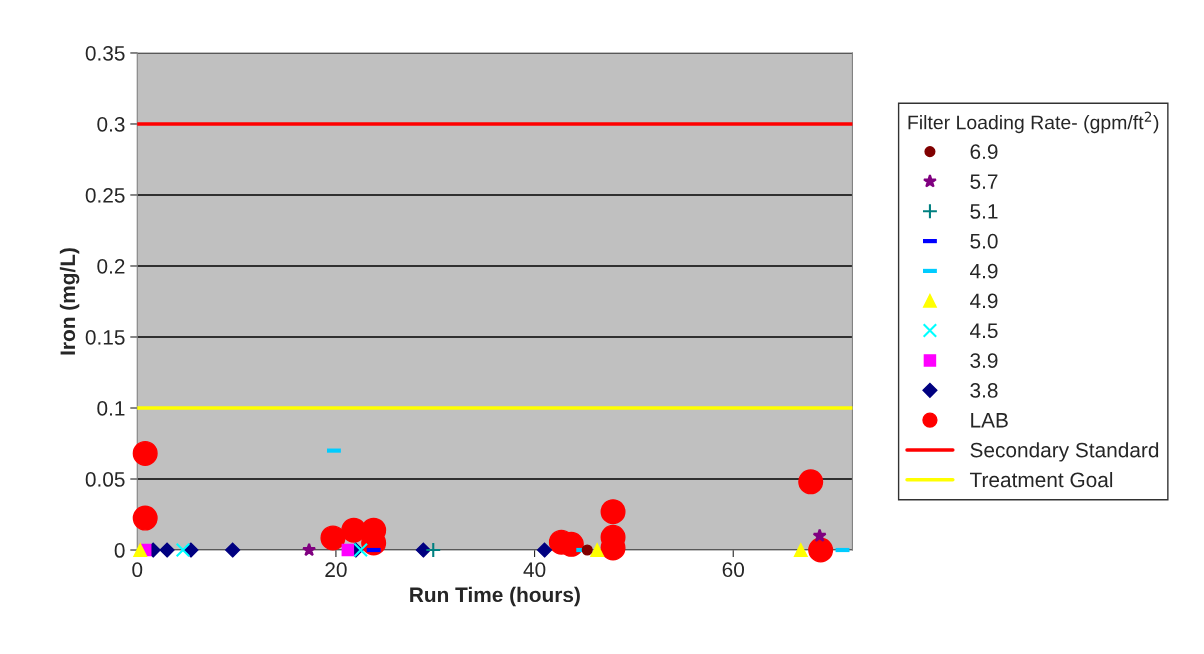 The height and width of the screenshot is (654, 1204). What do you see at coordinates (1064, 452) in the screenshot?
I see `legend-label: Secondary Standard` at bounding box center [1064, 452].